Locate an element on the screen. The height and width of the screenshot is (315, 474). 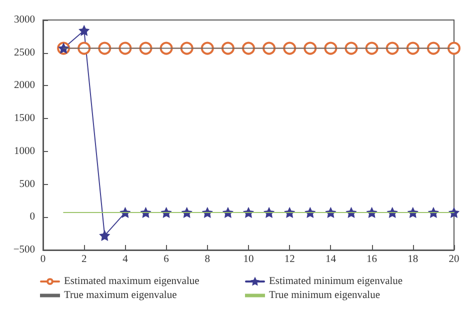
x-tick-label: 0 is located at coordinates (43, 259).